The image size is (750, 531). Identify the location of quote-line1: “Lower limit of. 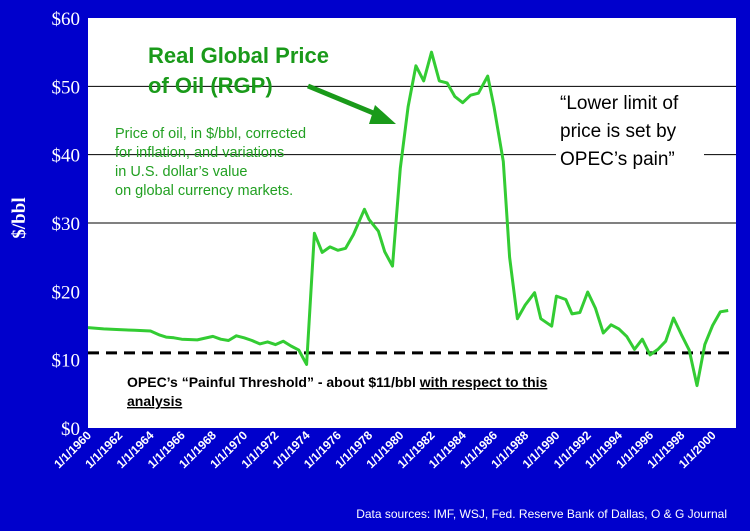
(619, 103).